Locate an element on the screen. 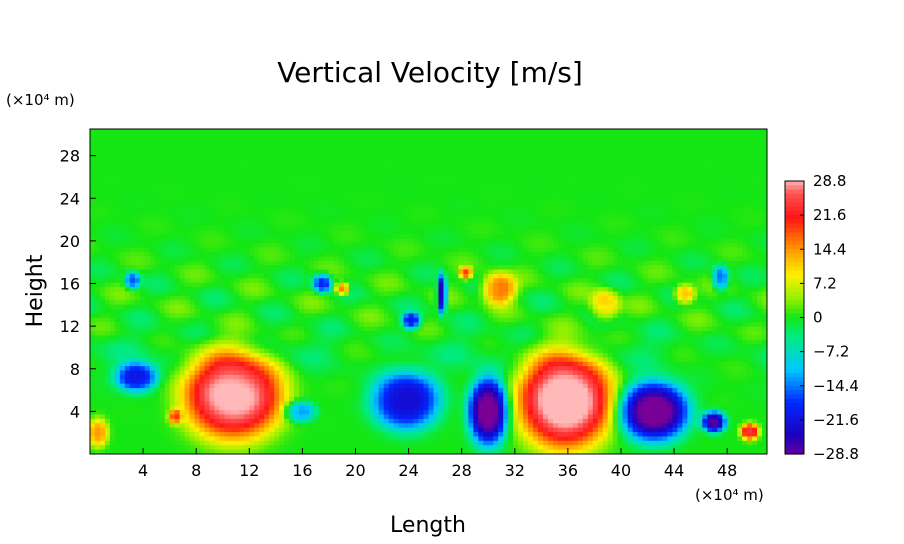 The width and height of the screenshot is (904, 544). x-tick-label: 36 is located at coordinates (568, 470).